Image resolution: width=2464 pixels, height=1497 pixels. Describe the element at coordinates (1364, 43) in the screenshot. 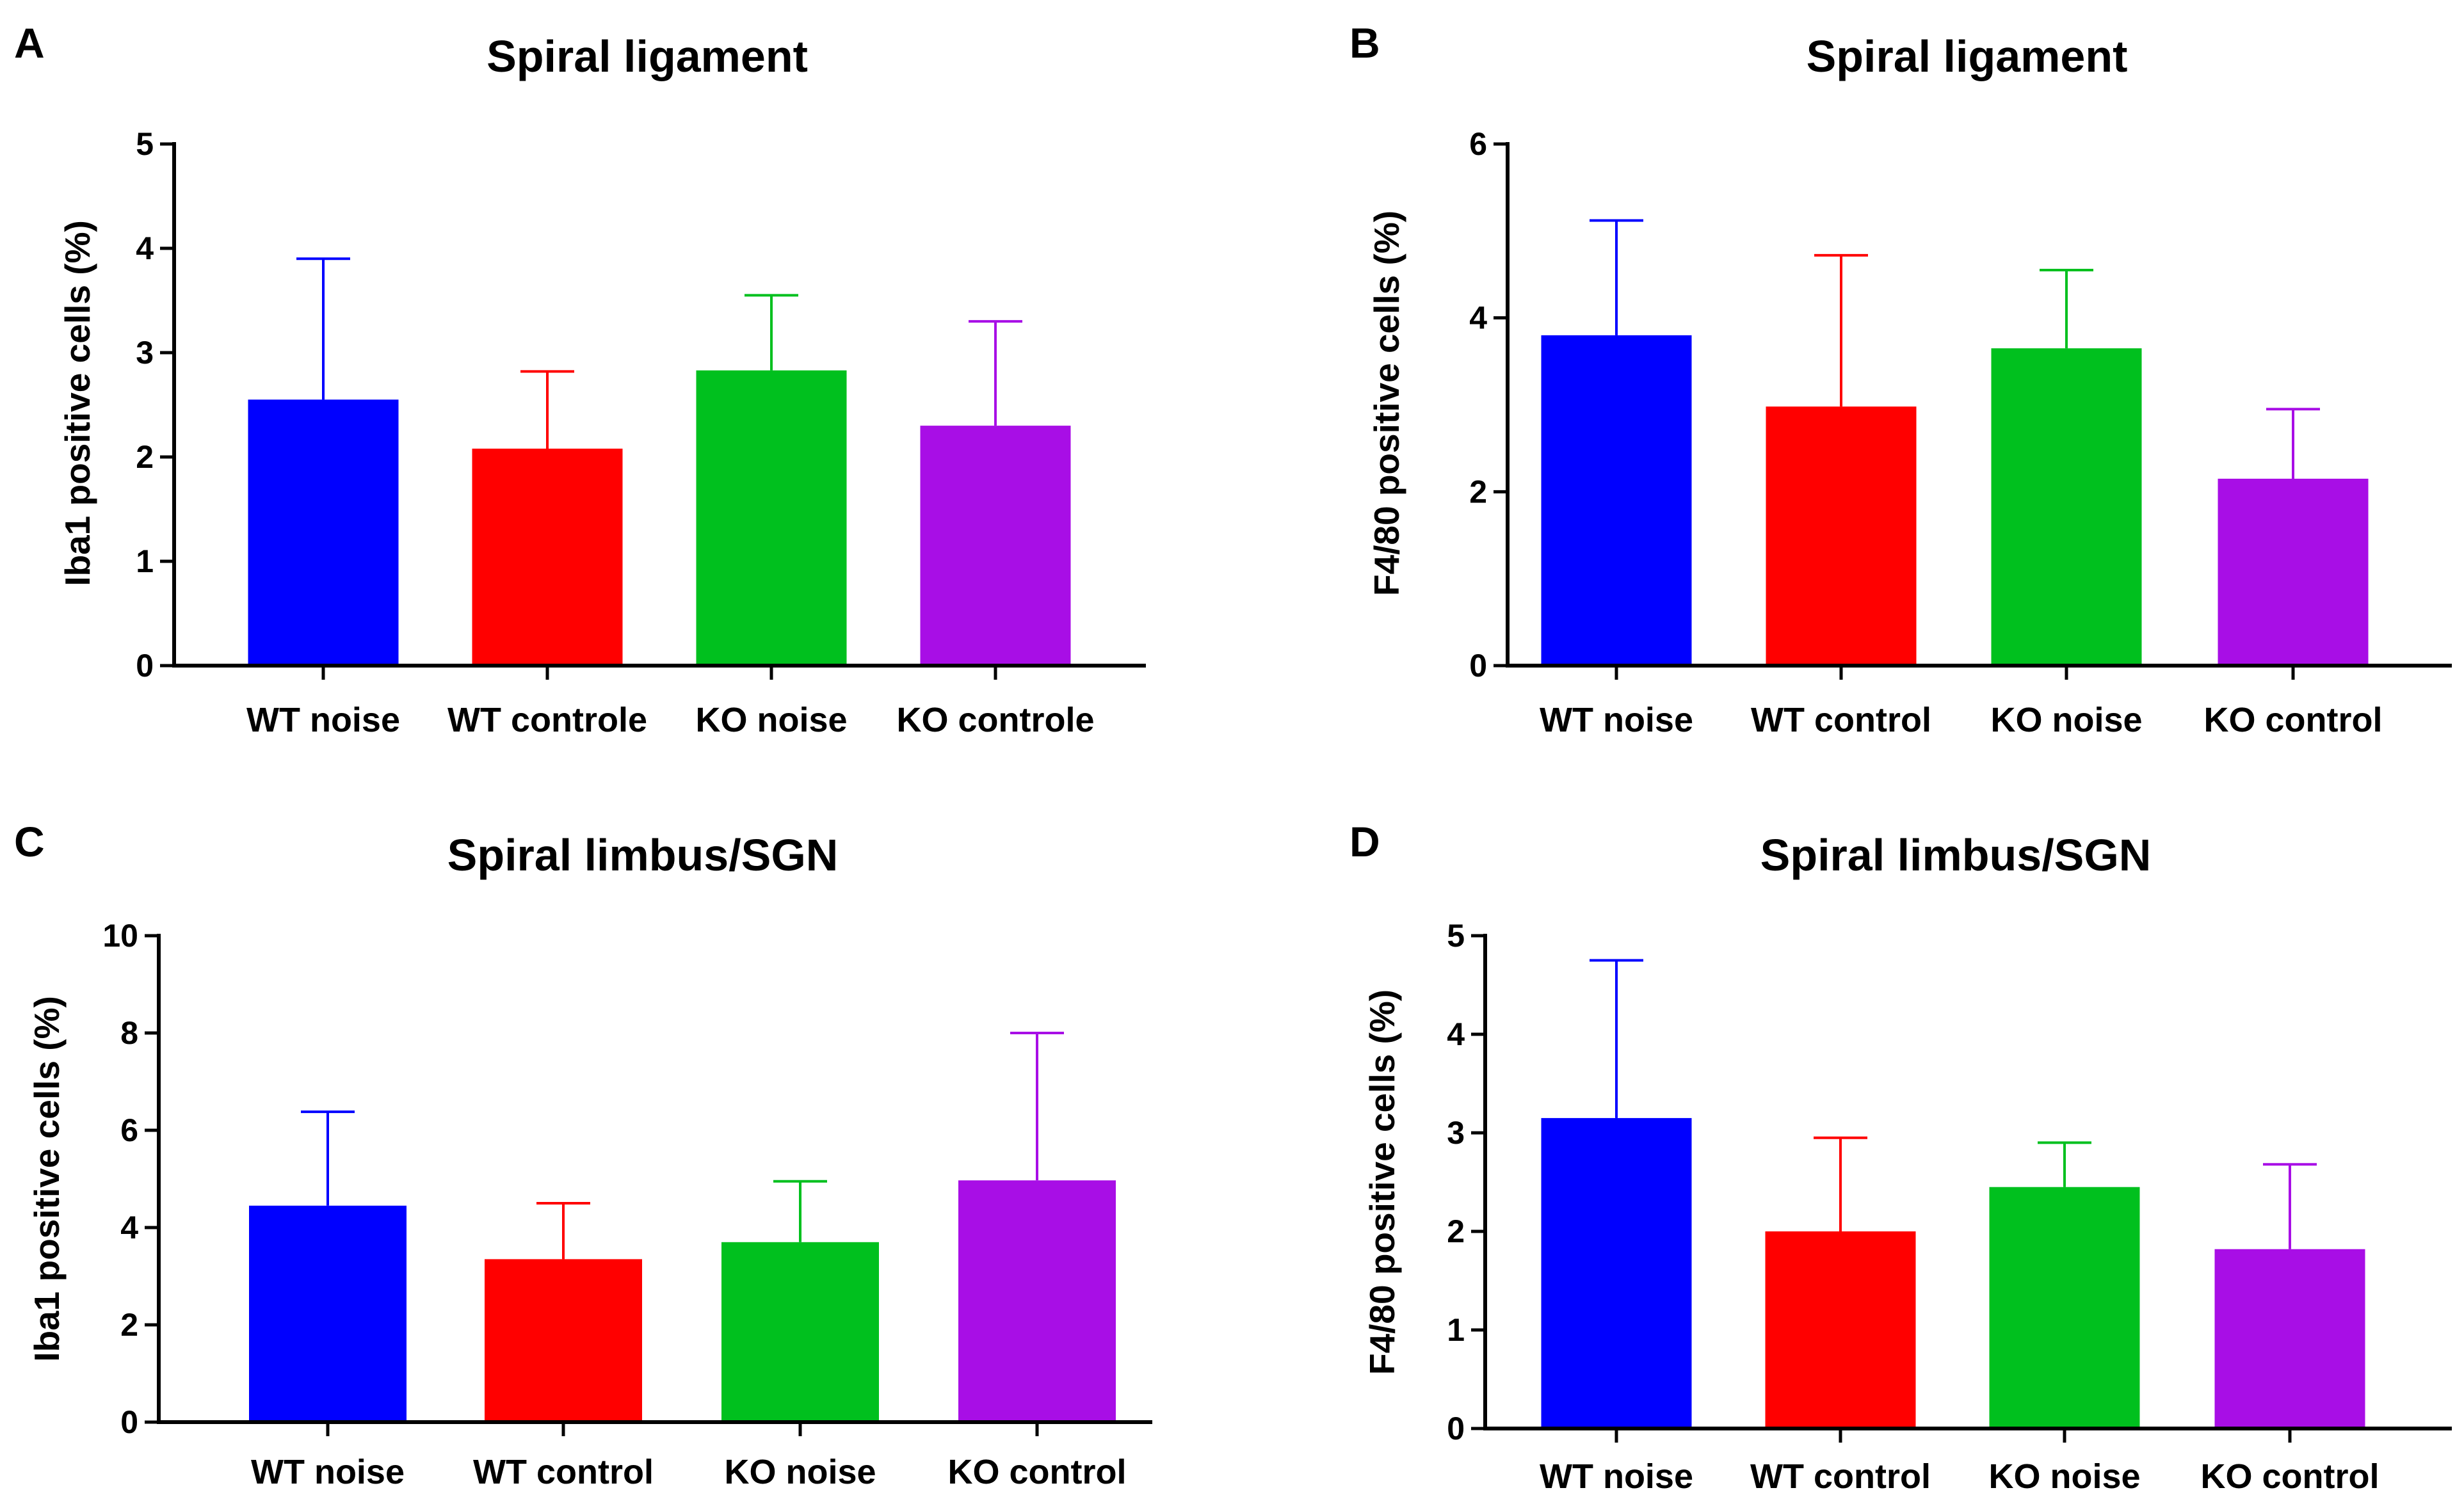

I see `panel-letter: B` at that location.